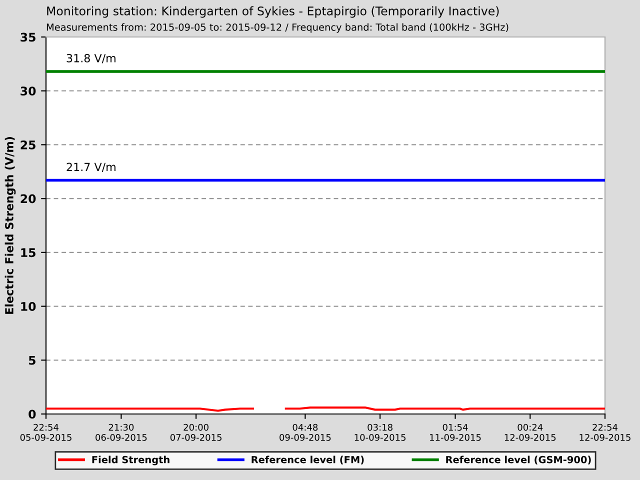  What do you see at coordinates (91, 59) in the screenshot?
I see `annotation: 31.8 V/m` at bounding box center [91, 59].